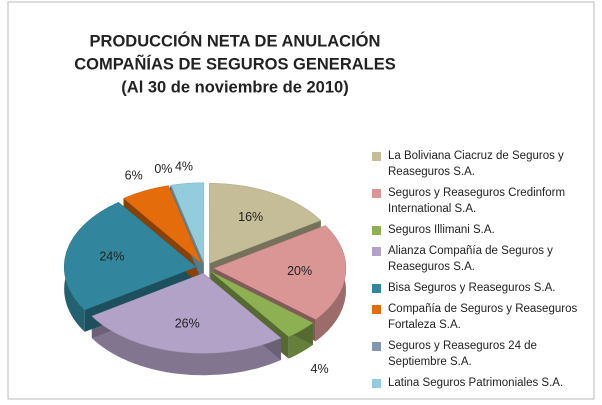 The height and width of the screenshot is (405, 602). What do you see at coordinates (234, 87) in the screenshot?
I see `chart-title: (Al 30 de noviembre de 2010)` at bounding box center [234, 87].